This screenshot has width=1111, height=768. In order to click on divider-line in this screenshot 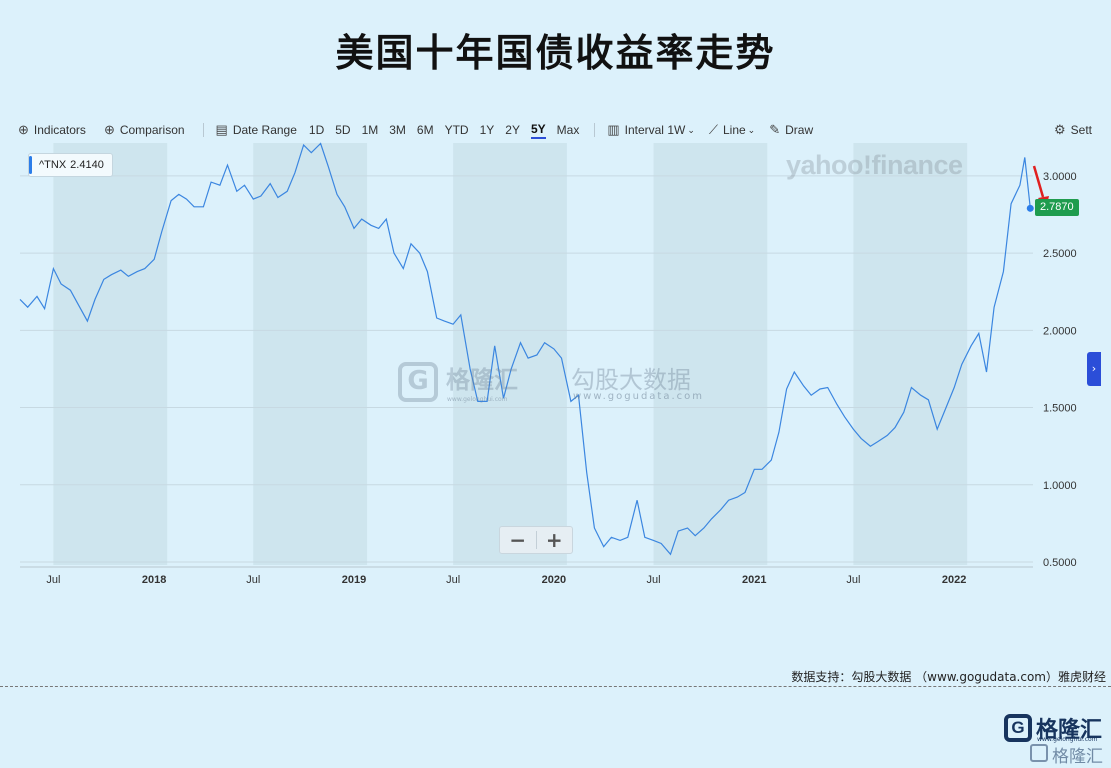, I will do `click(555, 686)`.